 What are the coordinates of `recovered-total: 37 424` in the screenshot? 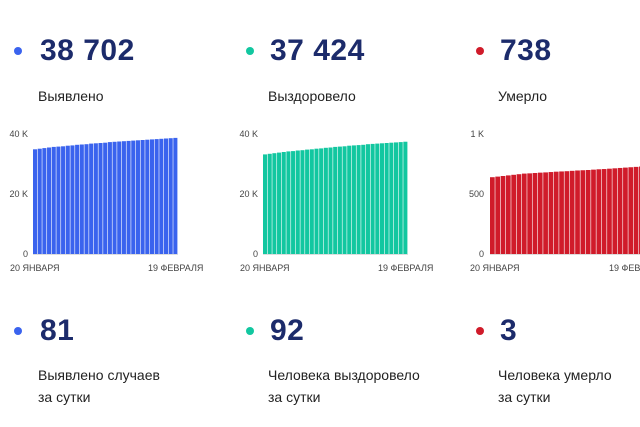 It's located at (317, 50).